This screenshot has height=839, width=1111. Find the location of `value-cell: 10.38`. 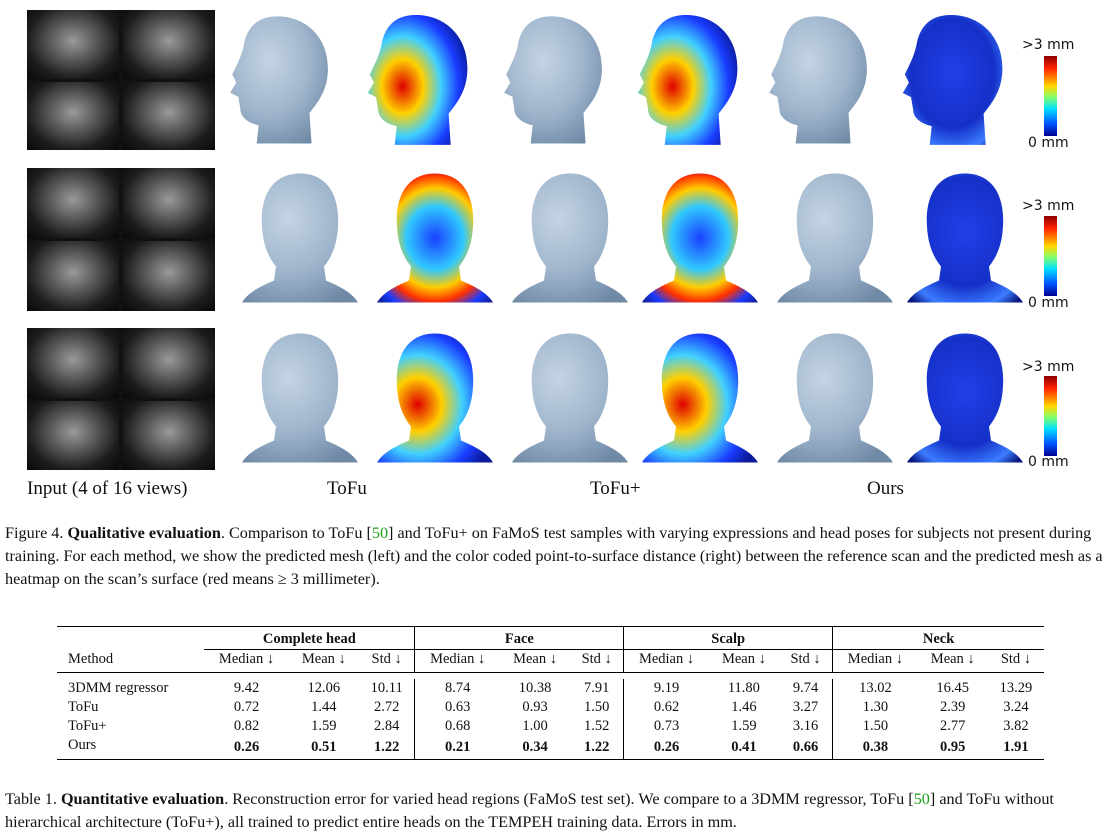

value-cell: 10.38 is located at coordinates (535, 688).